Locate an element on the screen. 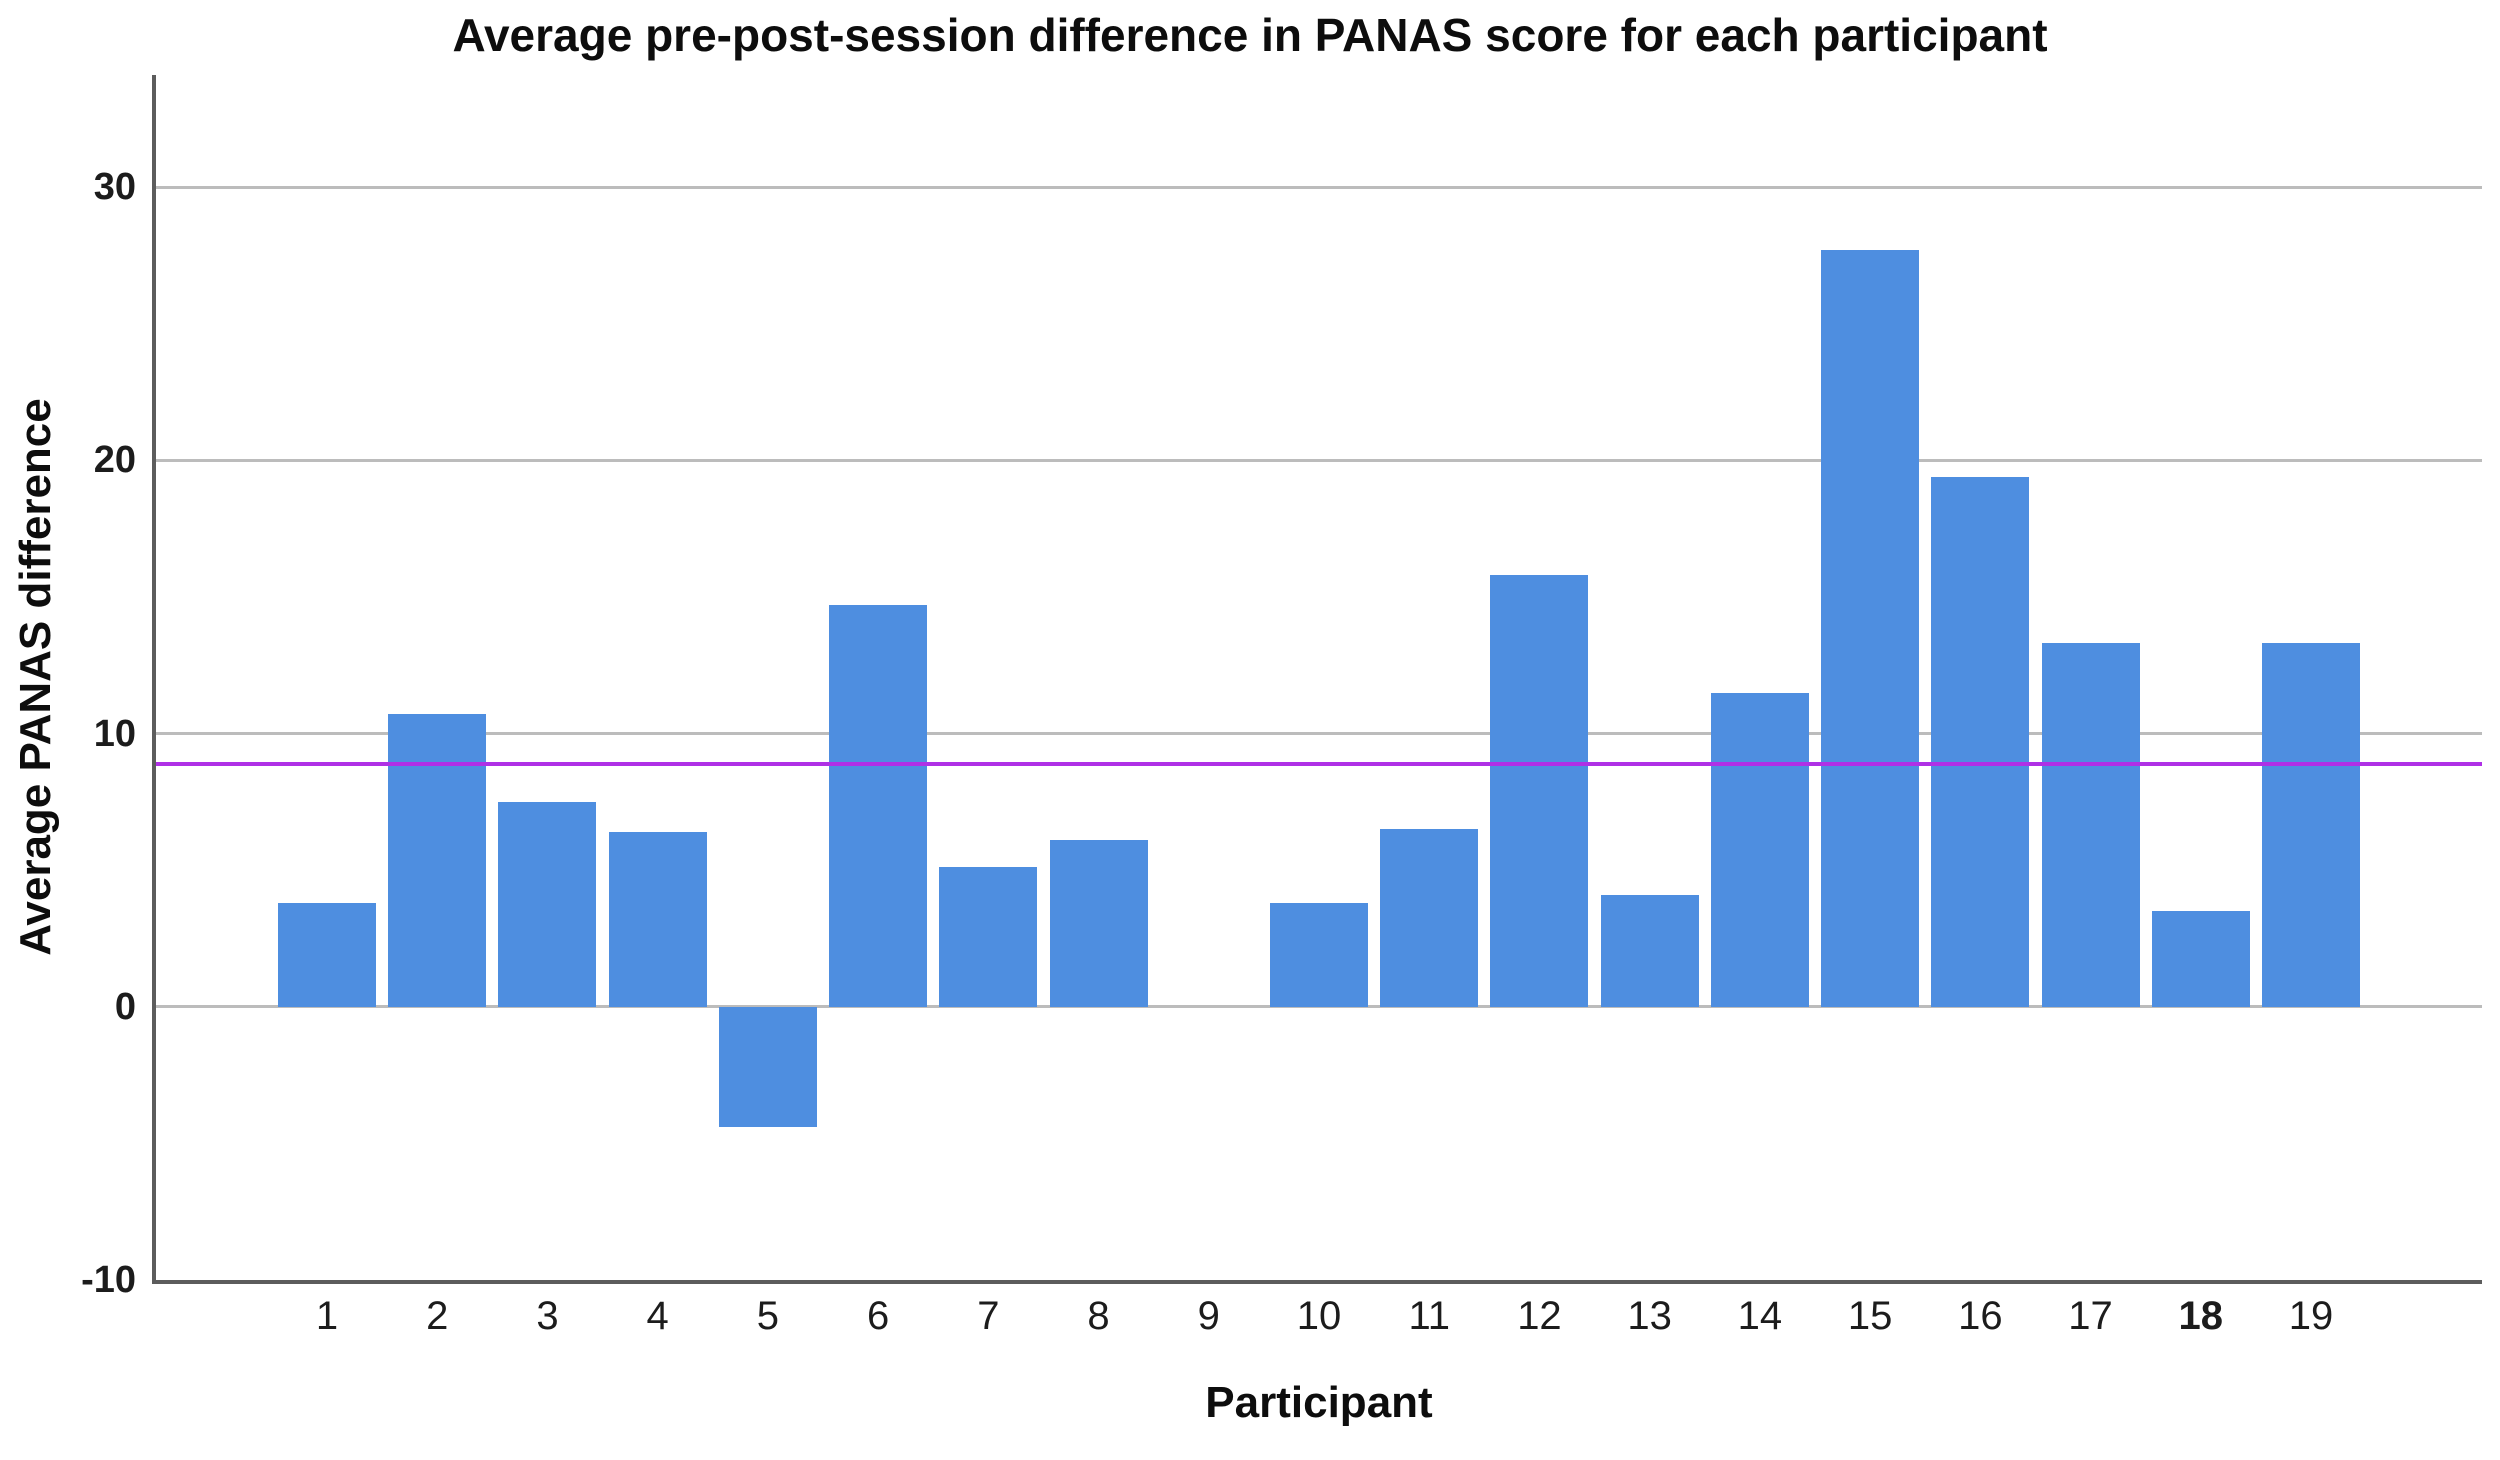 This screenshot has width=2500, height=1460. x-tick-label-18: 18 is located at coordinates (2201, 1316).